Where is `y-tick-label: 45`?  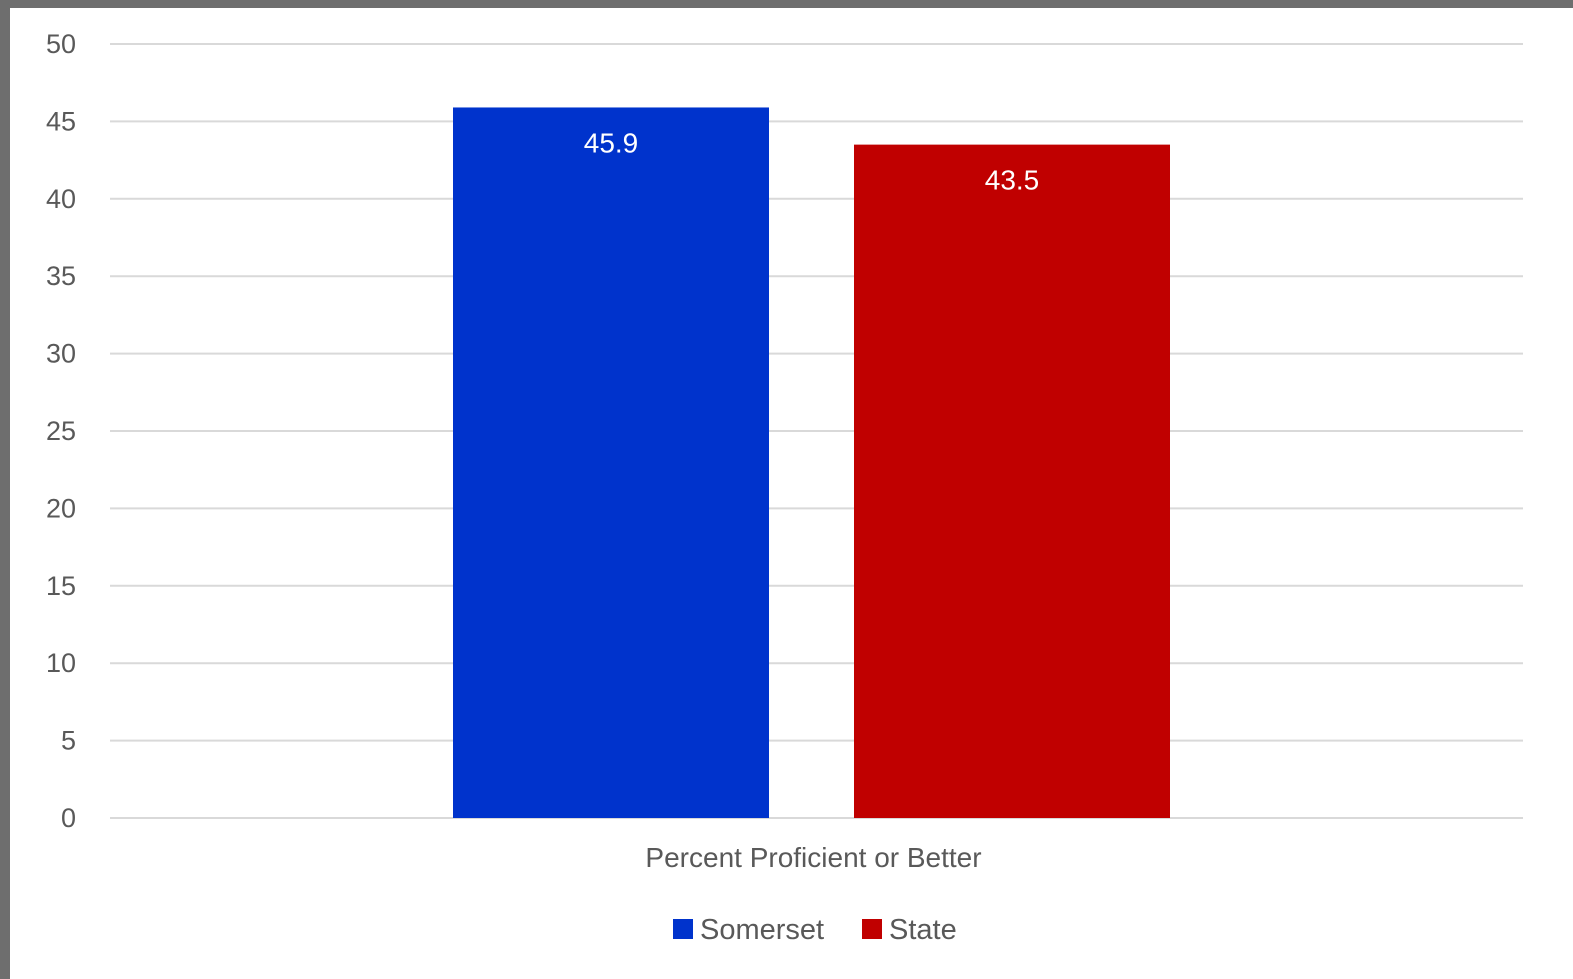
y-tick-label: 45 is located at coordinates (61, 121).